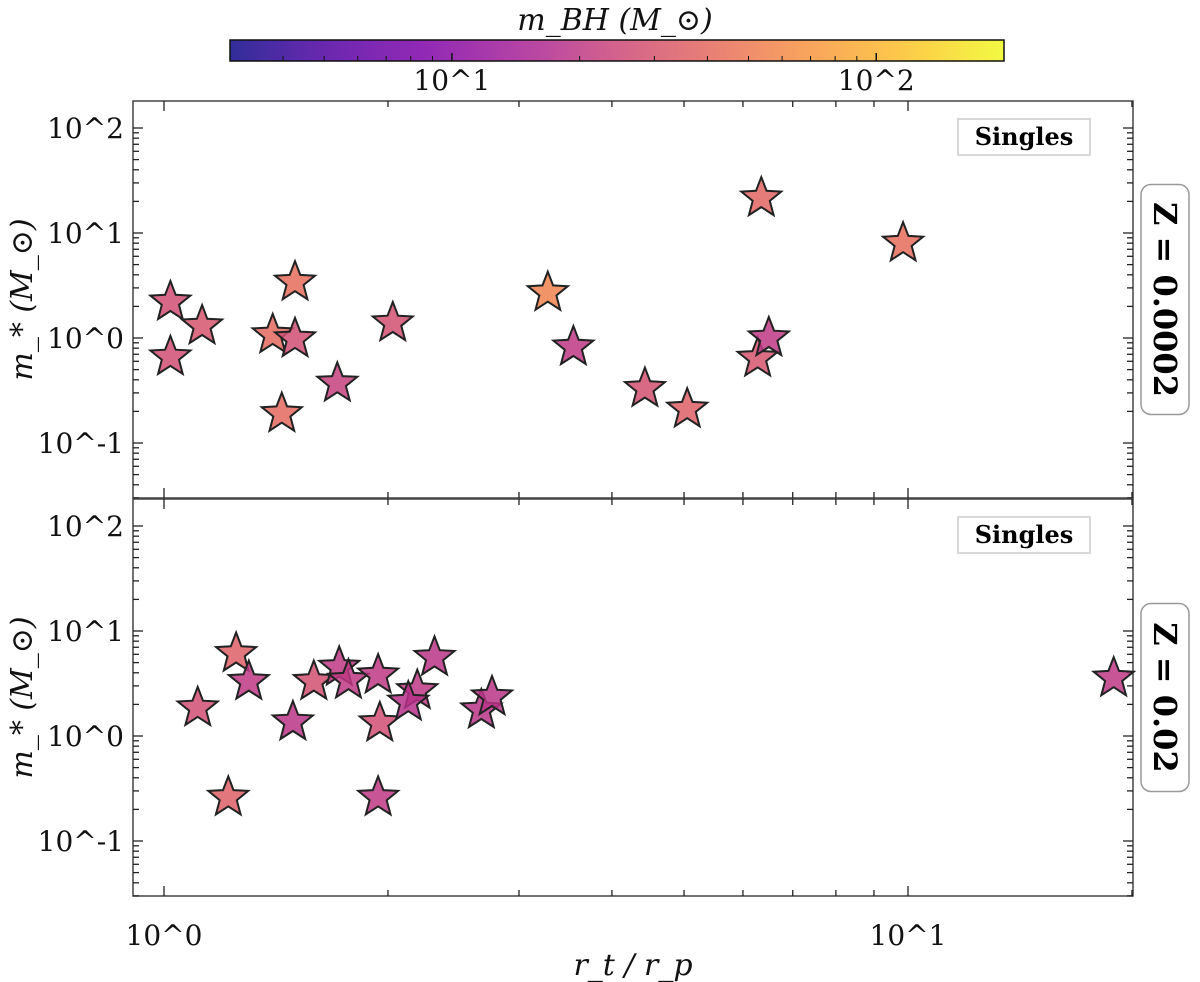 This screenshot has width=1200, height=982. I want to click on metallicity-label: Z = 0.0002, so click(1165, 299).